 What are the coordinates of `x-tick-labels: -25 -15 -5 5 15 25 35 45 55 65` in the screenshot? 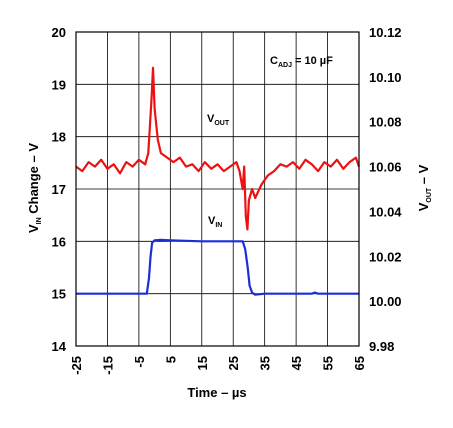 It's located at (218, 365).